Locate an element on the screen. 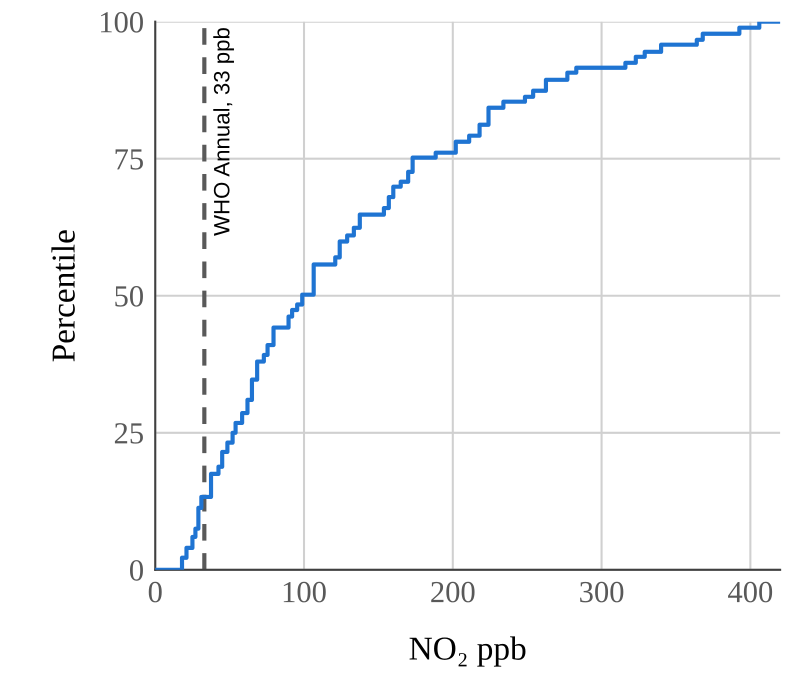 The width and height of the screenshot is (788, 700). y-tick-label: 50 is located at coordinates (129, 296).